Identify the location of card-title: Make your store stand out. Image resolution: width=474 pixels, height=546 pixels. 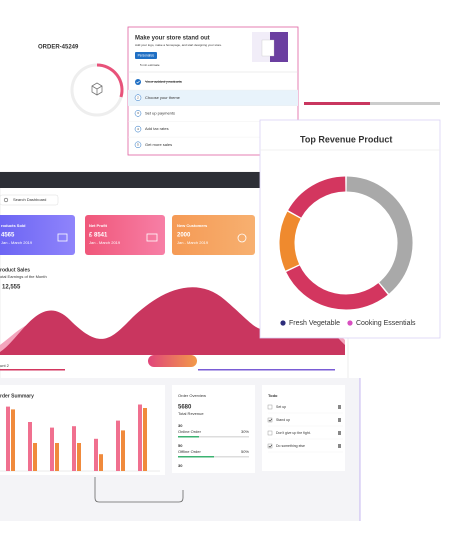
(172, 39).